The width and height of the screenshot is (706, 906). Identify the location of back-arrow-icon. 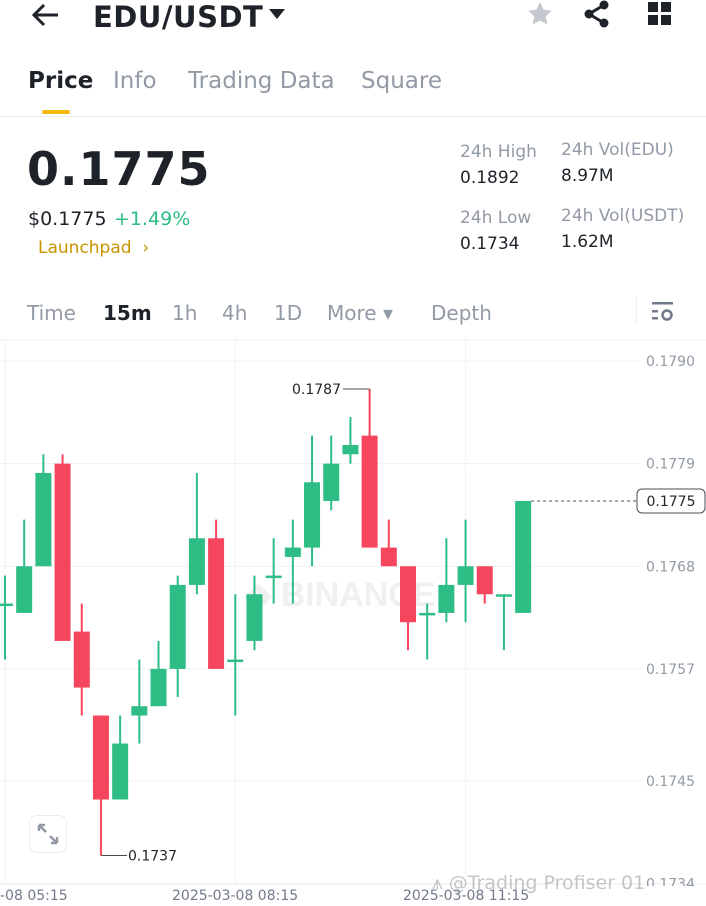
(46, 15).